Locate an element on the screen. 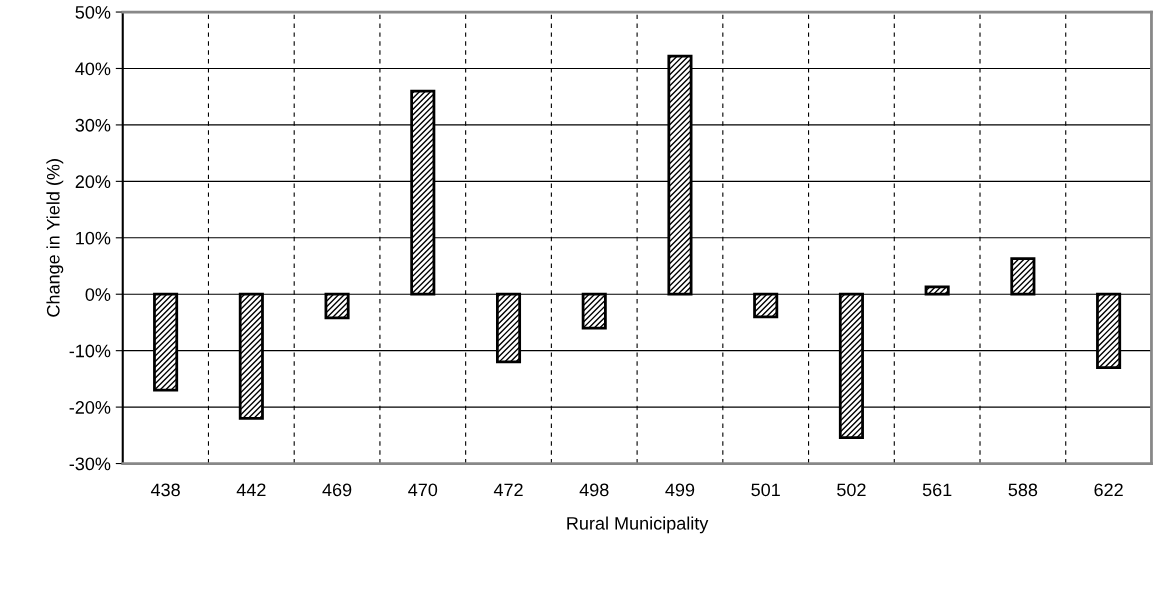  x-tick-label: 470 is located at coordinates (423, 490).